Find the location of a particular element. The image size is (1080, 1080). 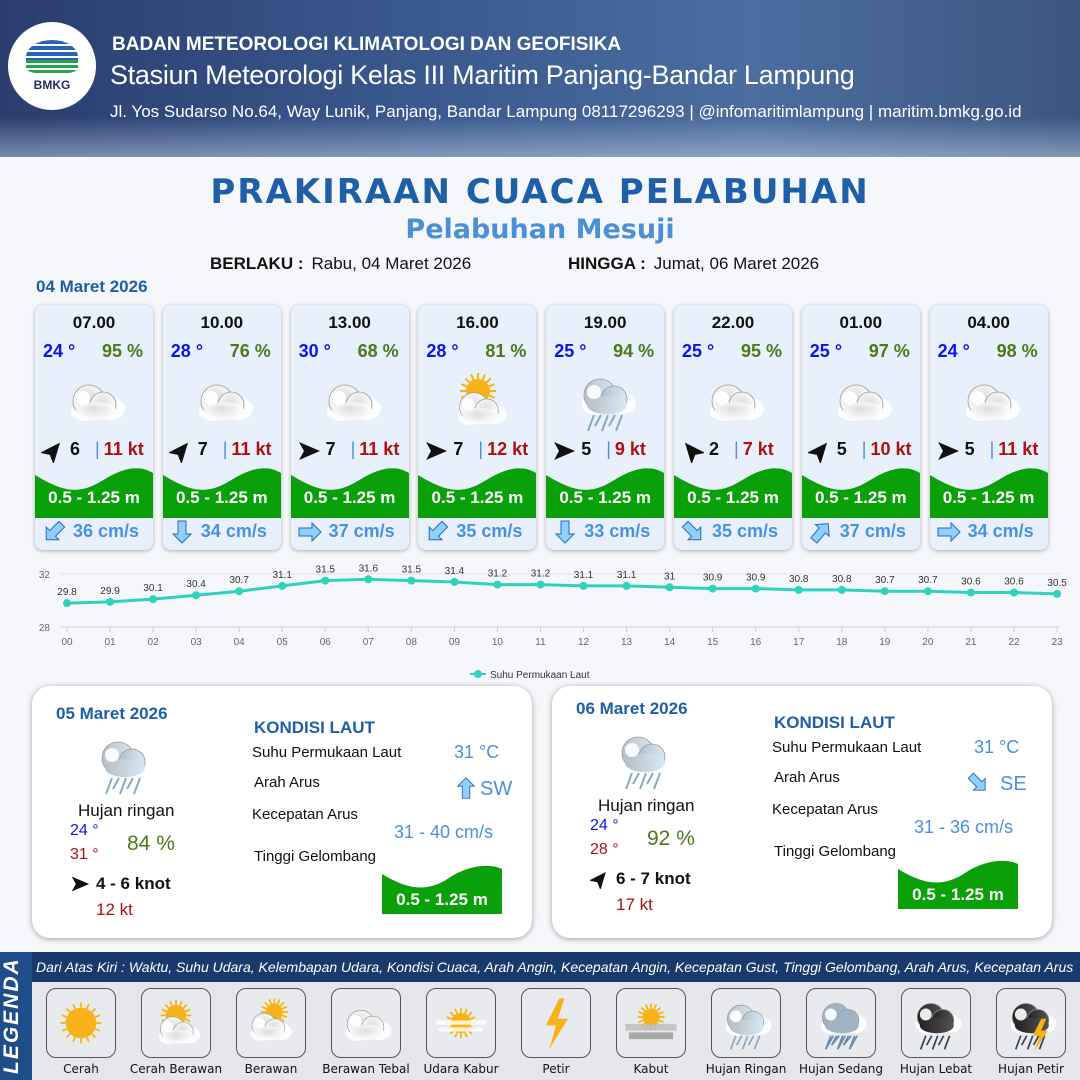

x-tick-label: 00 is located at coordinates (67, 642).